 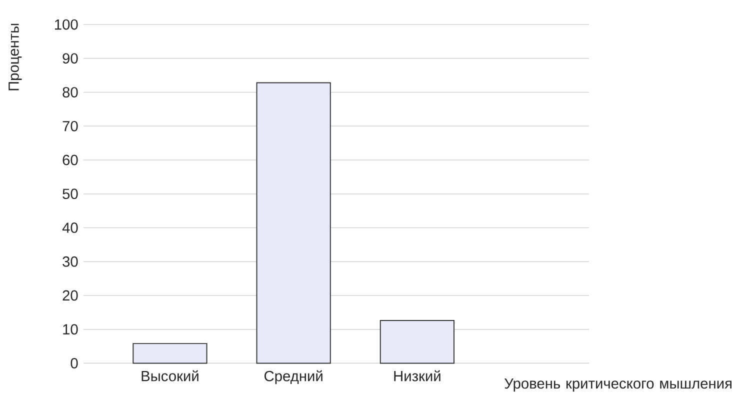 I want to click on x-axis-title: Уровень критического мышления, so click(x=618, y=385).